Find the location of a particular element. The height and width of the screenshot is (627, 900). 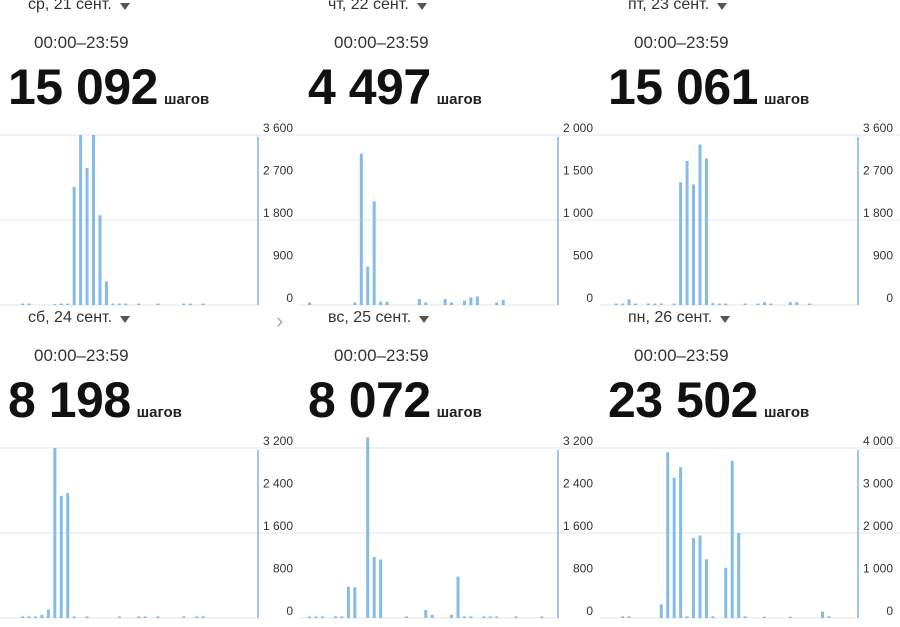

step-count: 15 061 шагов is located at coordinates (708, 87).